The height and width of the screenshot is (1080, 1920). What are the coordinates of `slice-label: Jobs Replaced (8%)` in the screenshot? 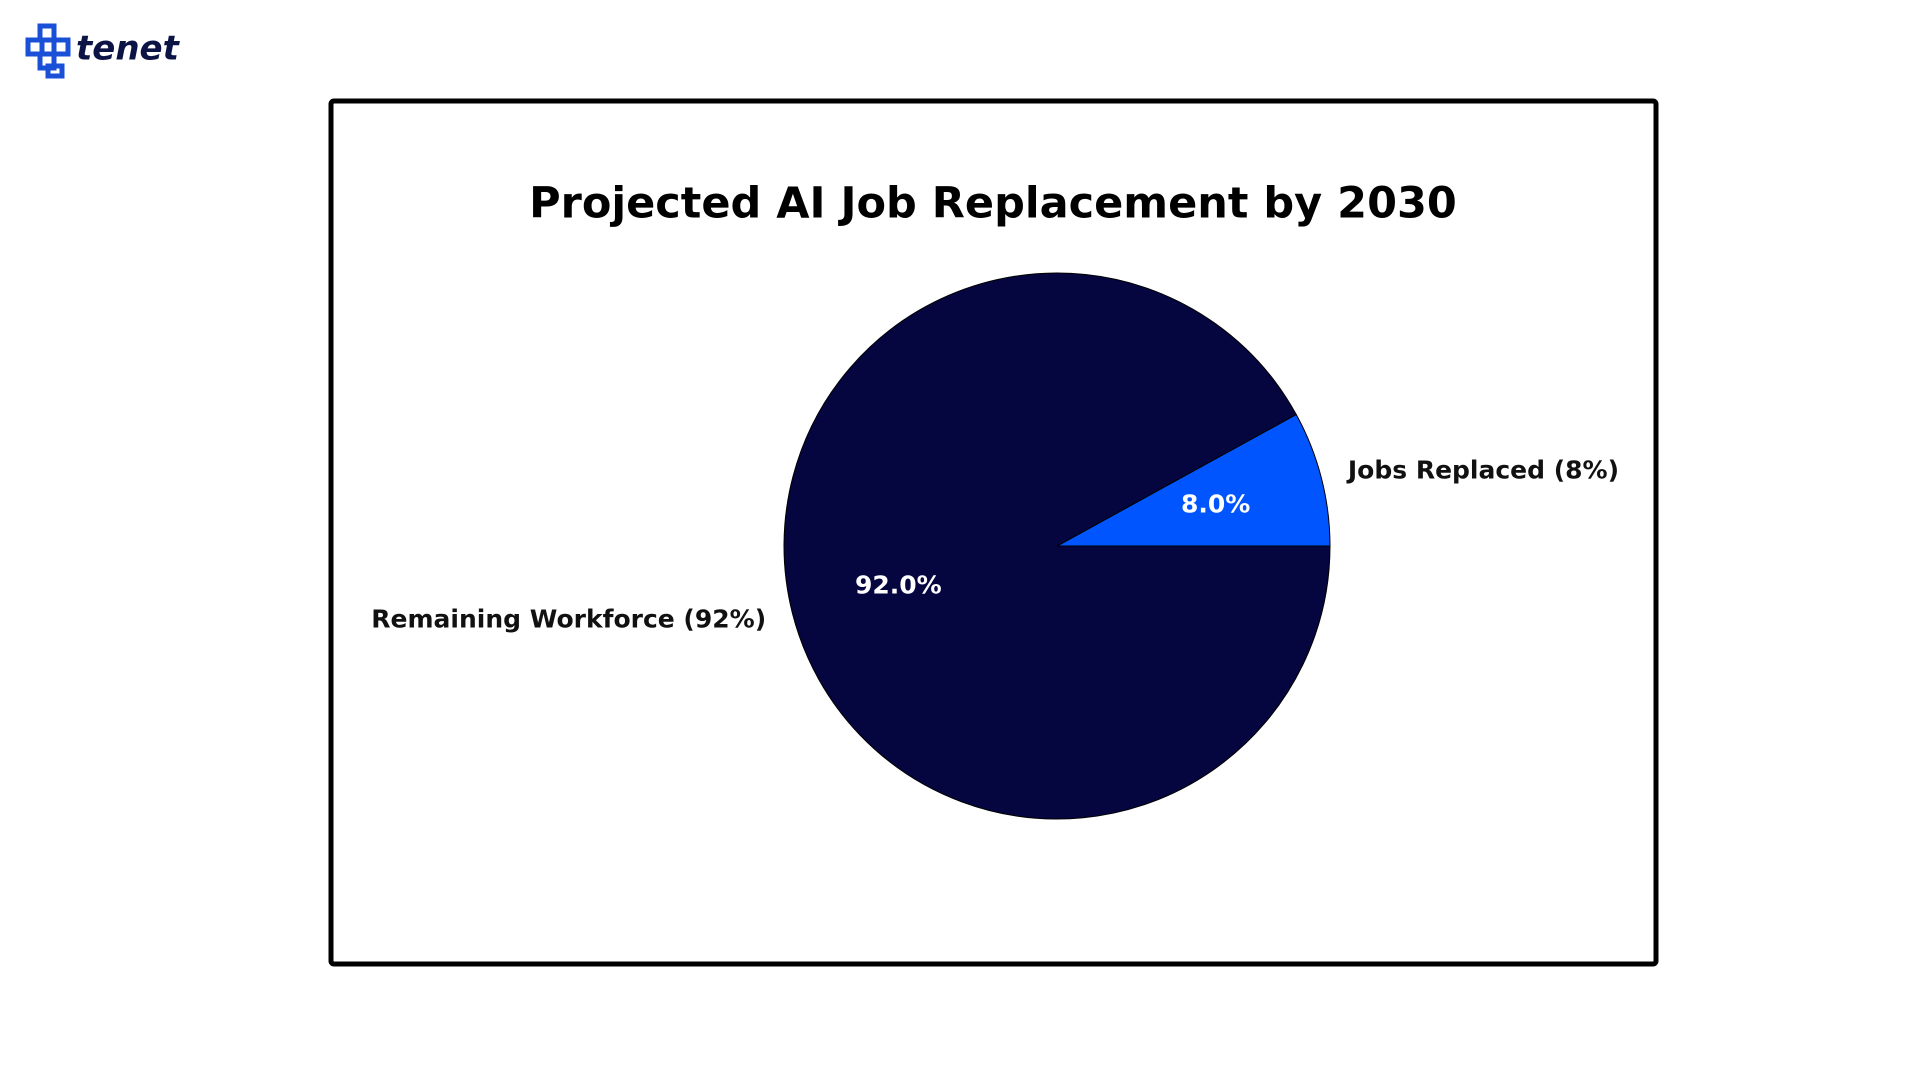 It's located at (1482, 469).